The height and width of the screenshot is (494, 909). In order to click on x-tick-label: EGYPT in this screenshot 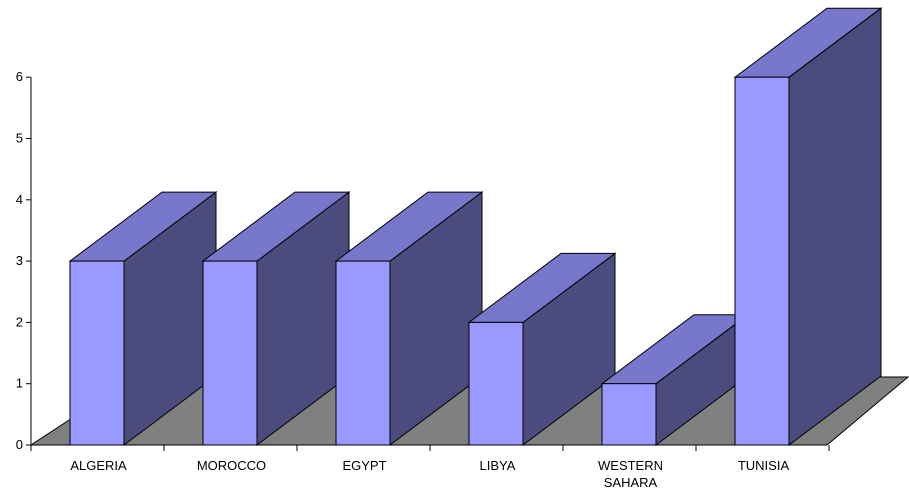, I will do `click(364, 465)`.